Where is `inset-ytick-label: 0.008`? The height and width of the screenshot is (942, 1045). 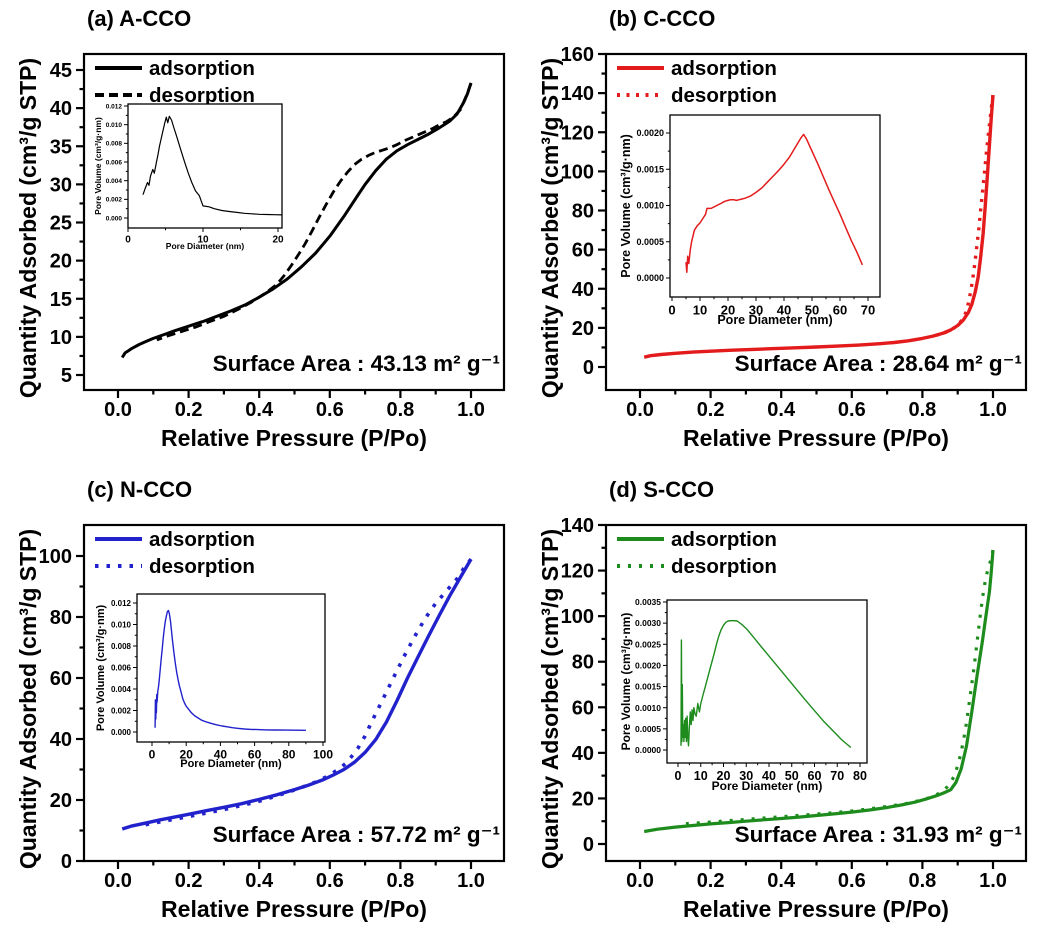 inset-ytick-label: 0.008 is located at coordinates (121, 646).